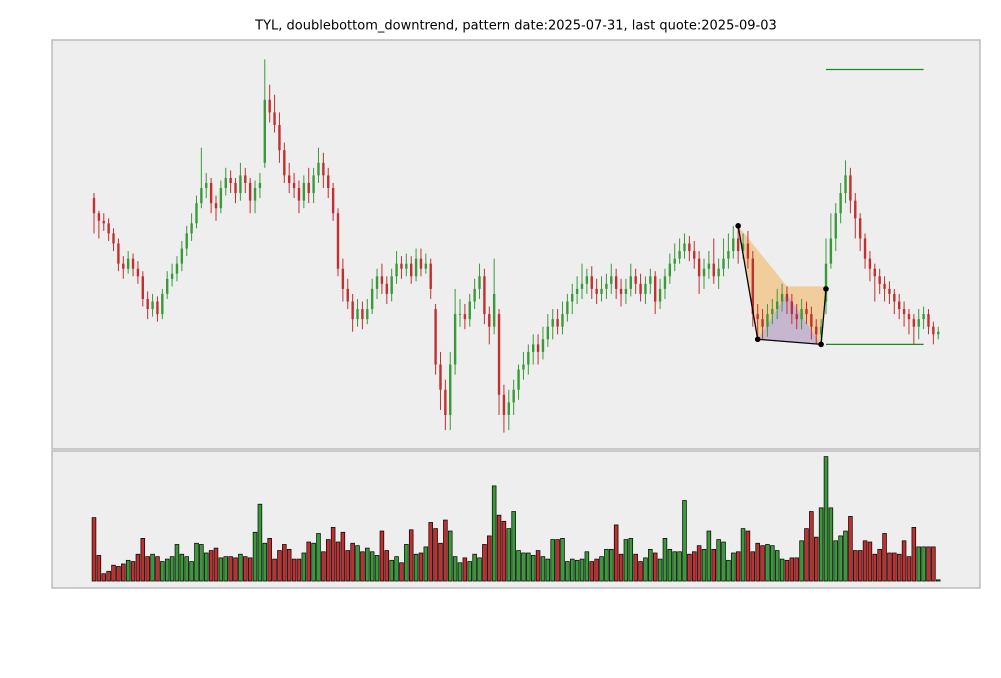 The width and height of the screenshot is (1001, 678). I want to click on annotations, so click(829, 208).